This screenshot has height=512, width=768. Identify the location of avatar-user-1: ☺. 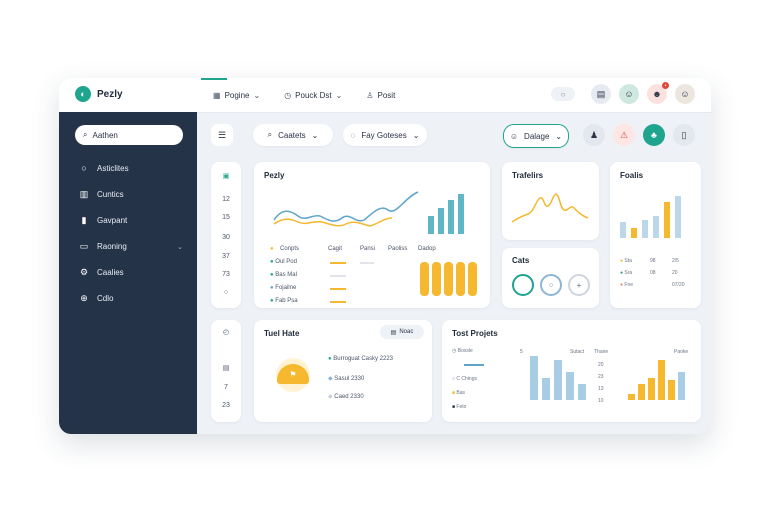
(629, 94).